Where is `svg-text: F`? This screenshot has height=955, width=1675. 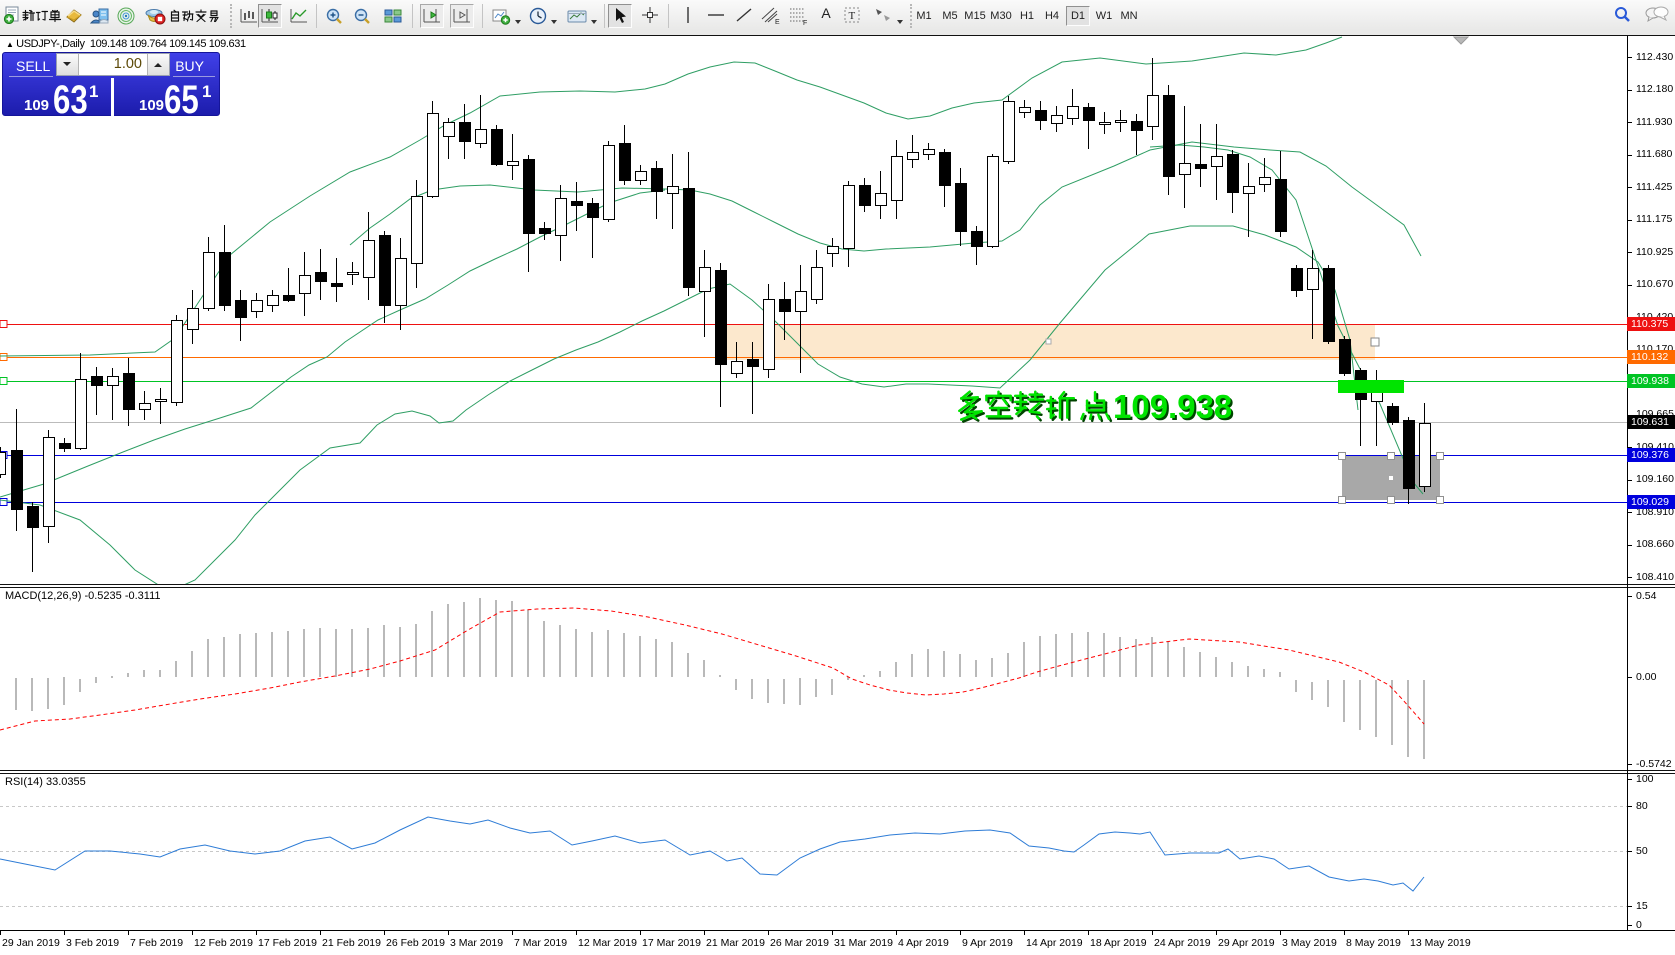
svg-text: F is located at coordinates (805, 22).